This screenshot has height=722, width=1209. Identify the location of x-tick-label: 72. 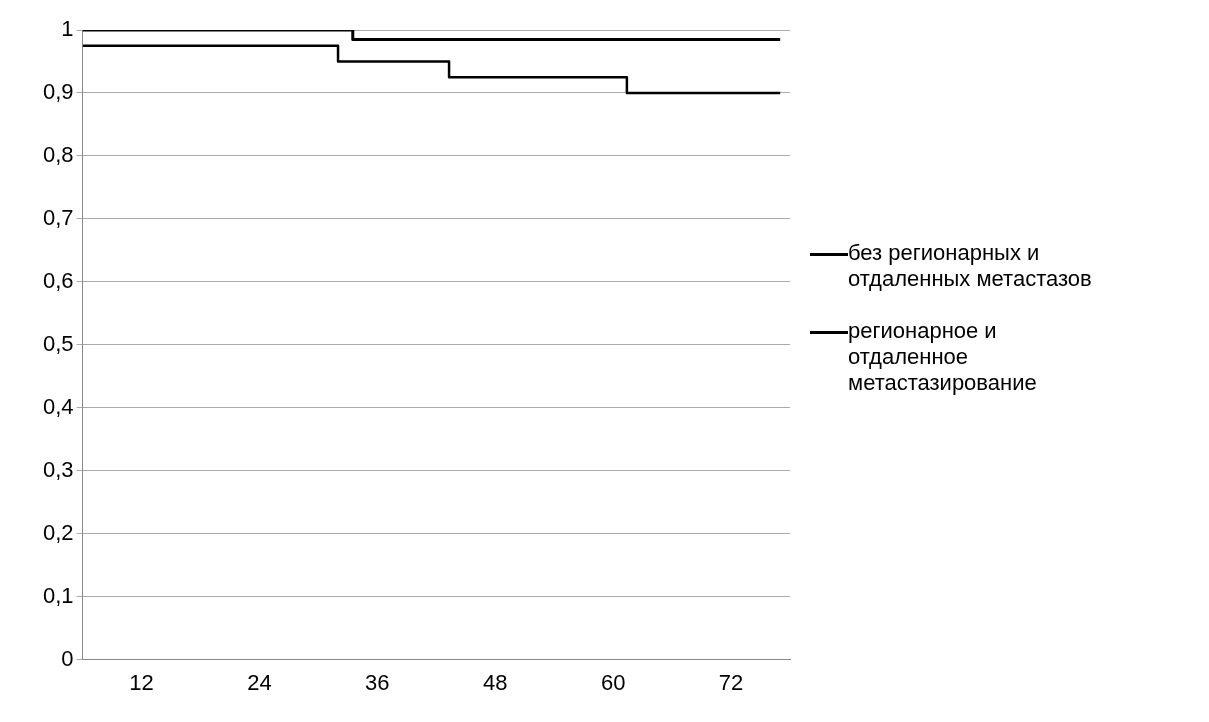
(731, 682).